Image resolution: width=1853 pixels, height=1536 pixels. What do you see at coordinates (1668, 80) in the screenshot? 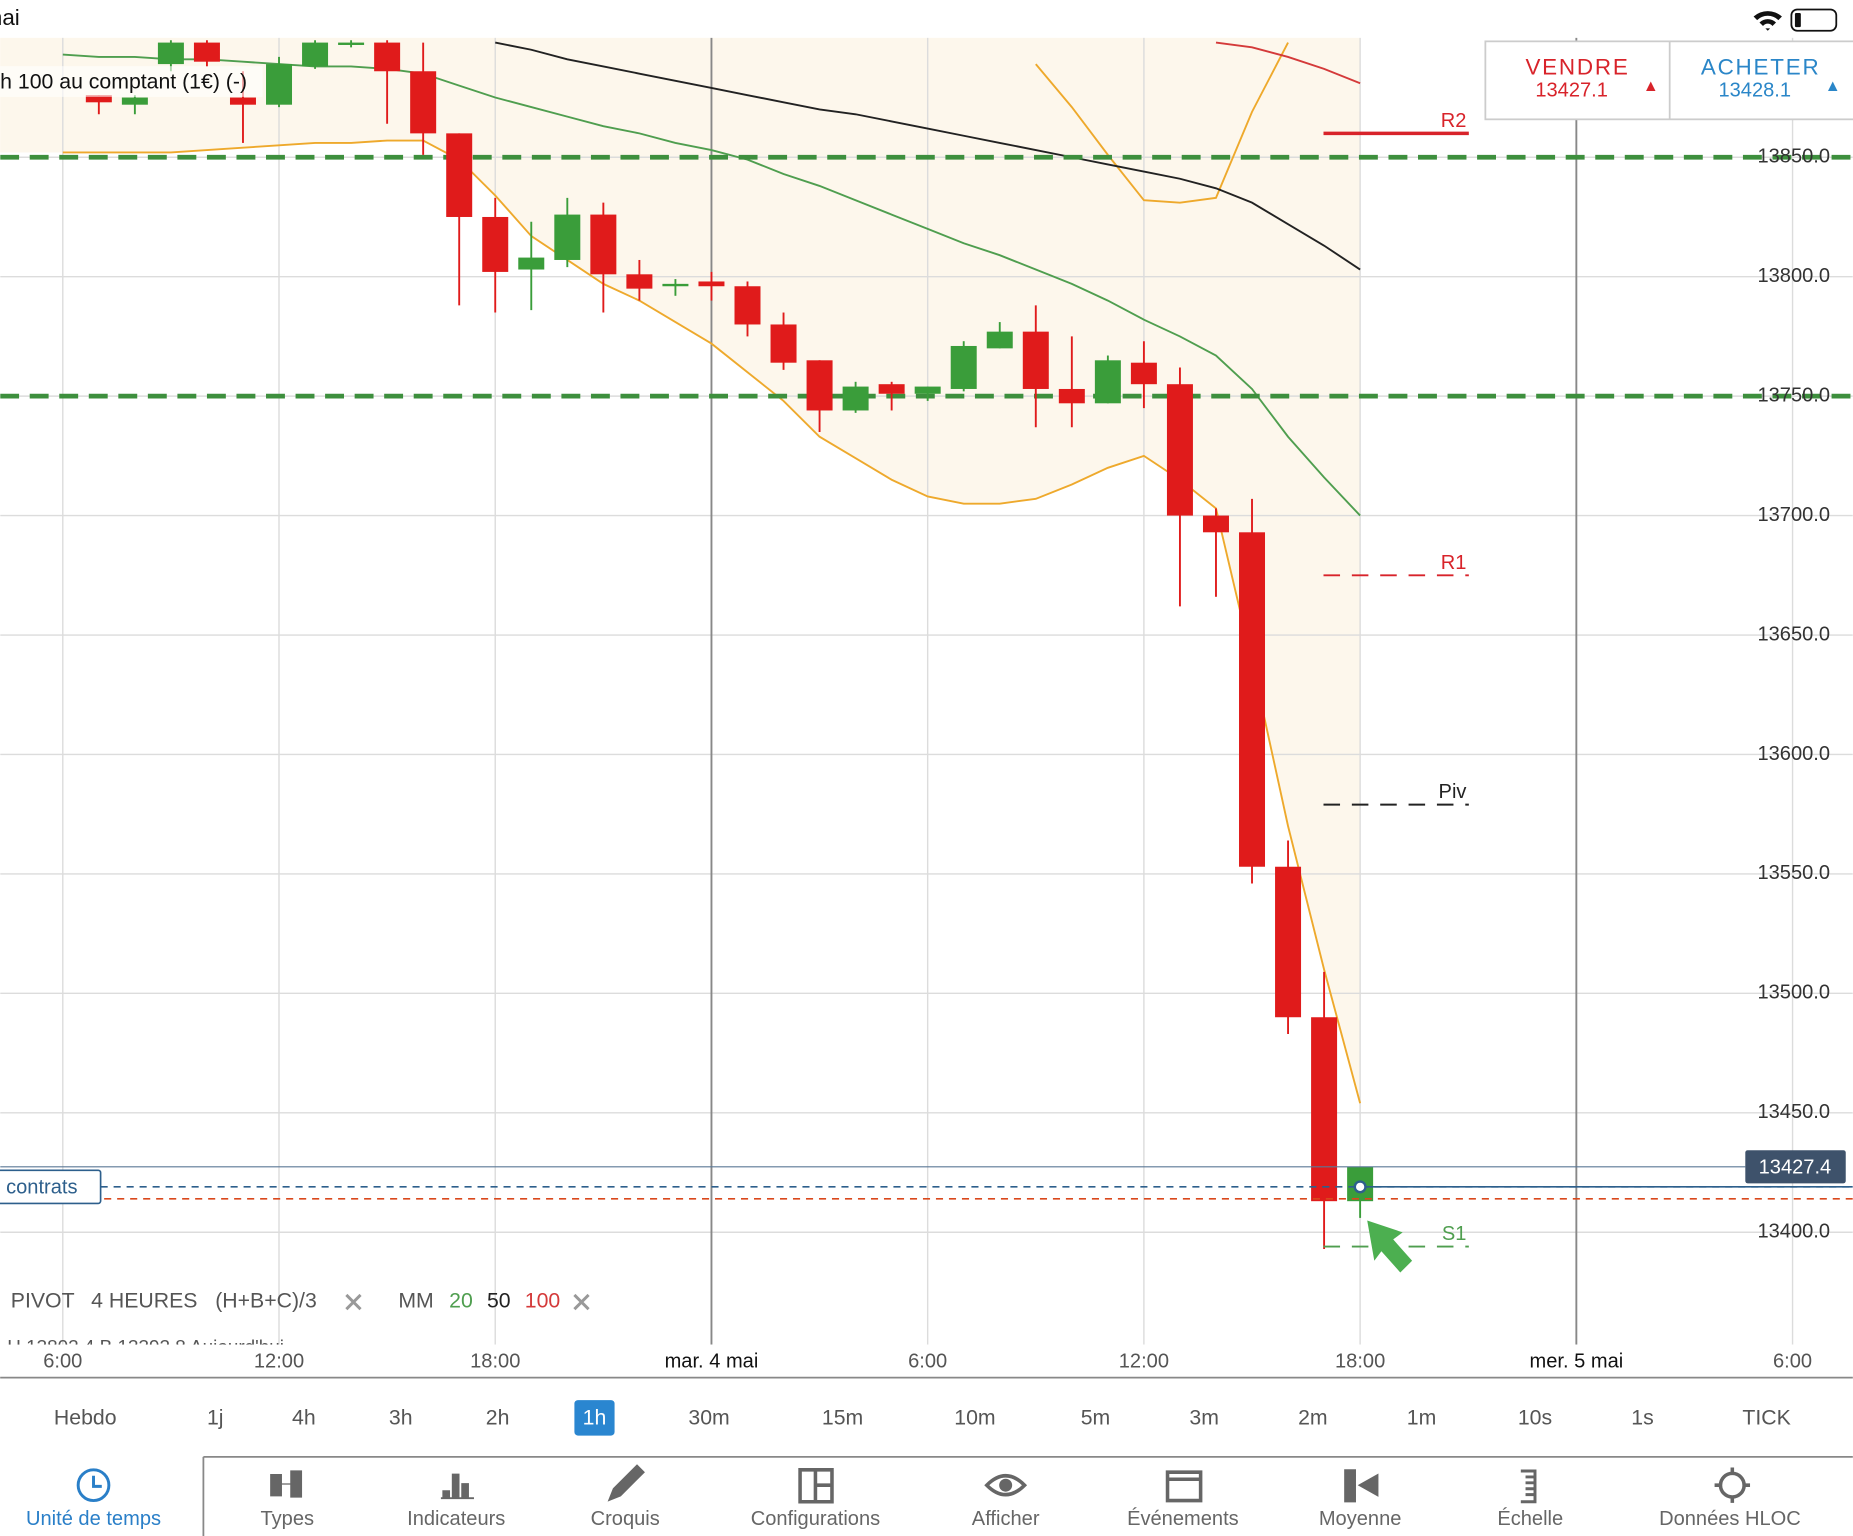
I see `trade-box: VENDRE 13427.1 ACHETER 13428.1` at bounding box center [1668, 80].